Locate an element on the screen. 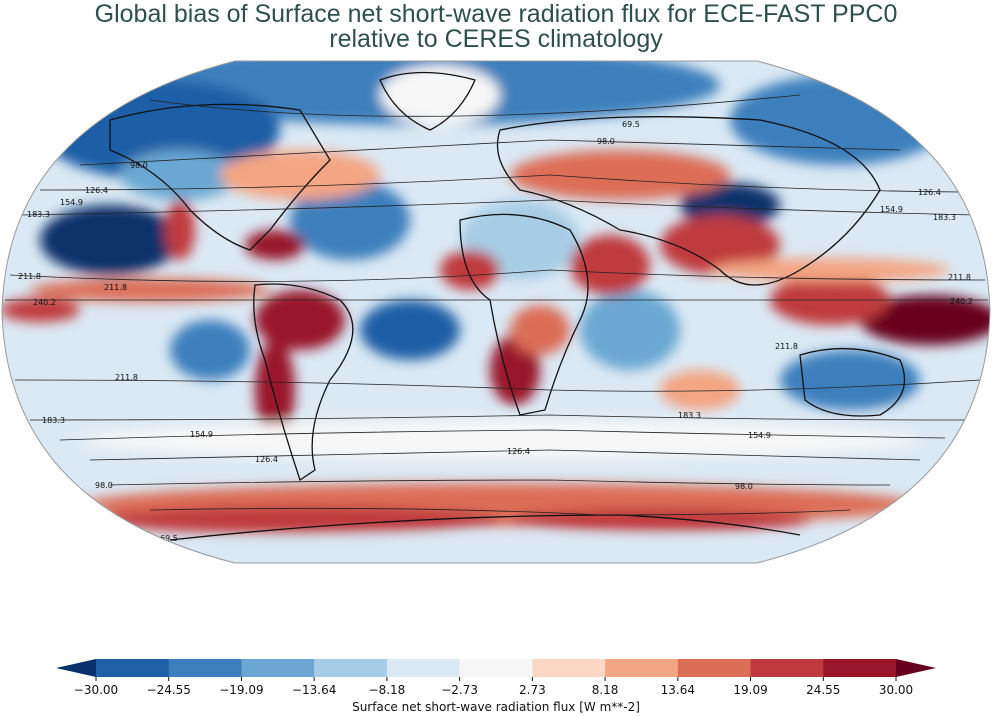  north-america-coast is located at coordinates (220, 177).